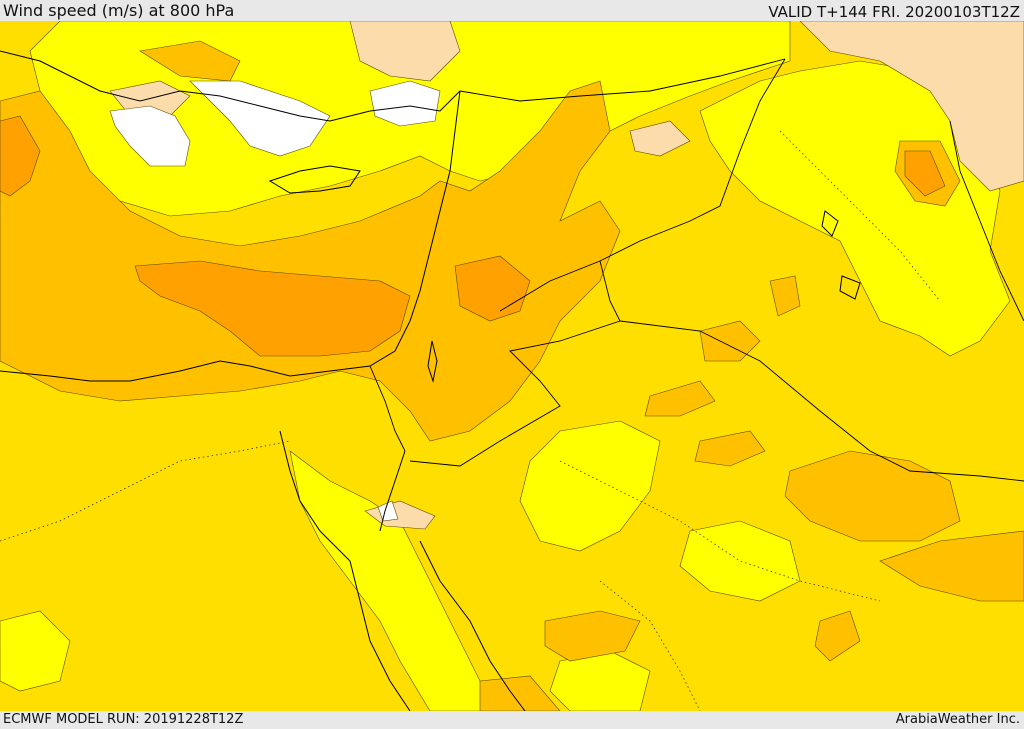 This screenshot has width=1024, height=729. What do you see at coordinates (957, 719) in the screenshot?
I see `credit: ArabiaWeather Inc.` at bounding box center [957, 719].